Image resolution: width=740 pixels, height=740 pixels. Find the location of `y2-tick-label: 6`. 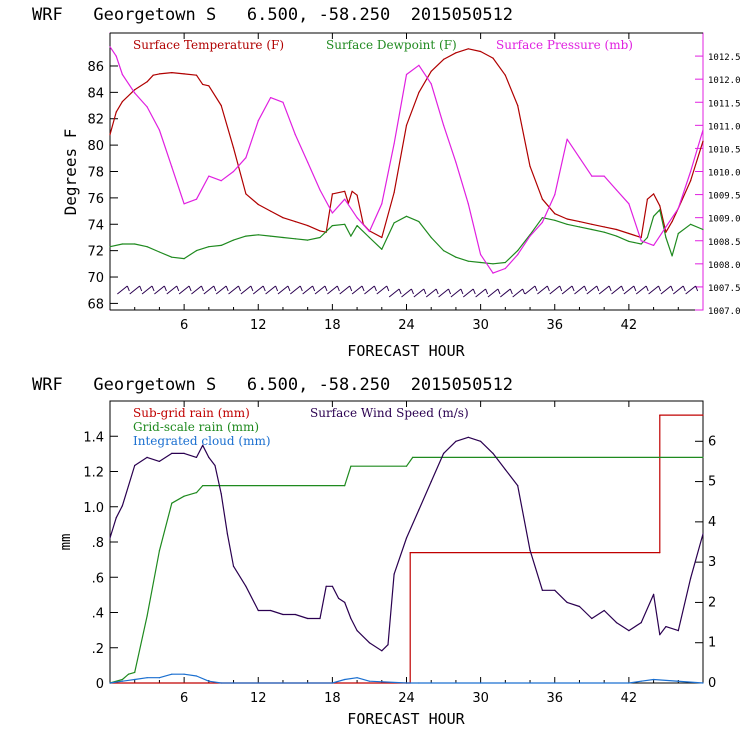

y2-tick-label: 6 is located at coordinates (712, 441).